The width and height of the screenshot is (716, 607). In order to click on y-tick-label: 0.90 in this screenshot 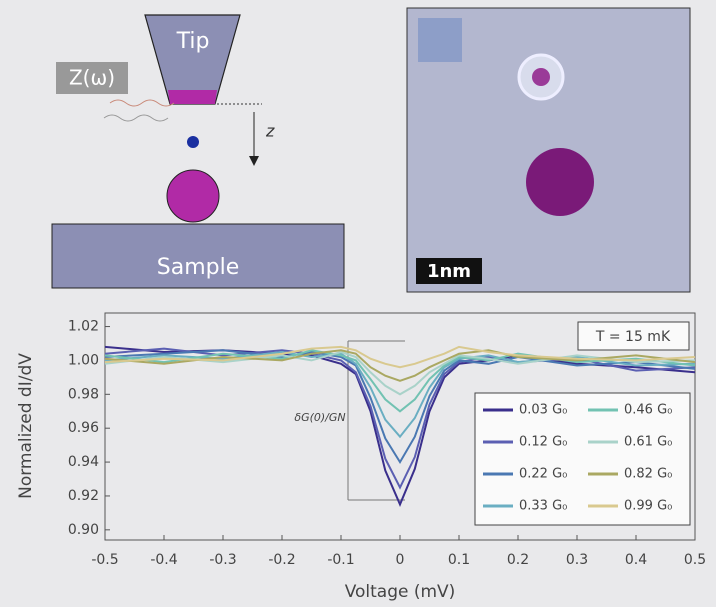, I will do `click(83, 530)`.